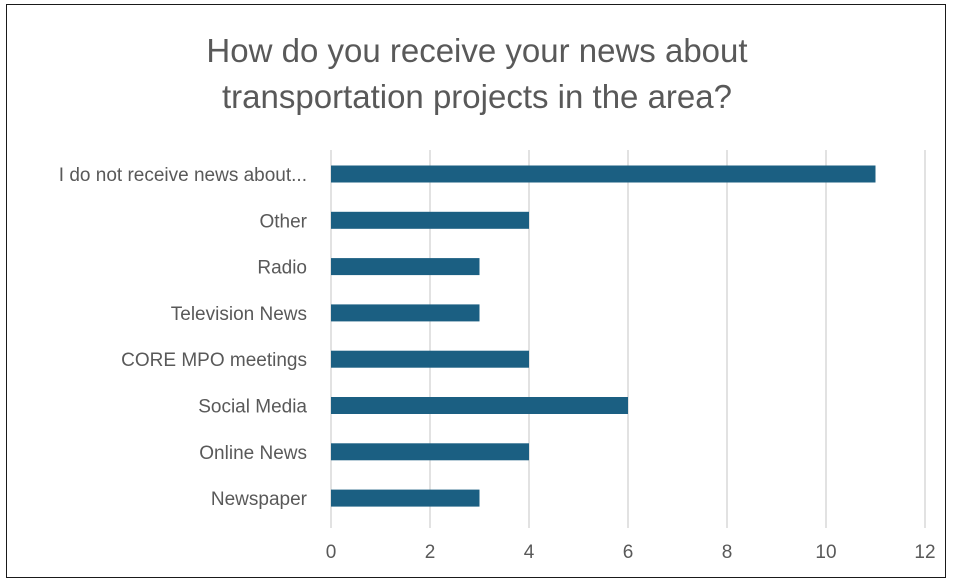 The image size is (954, 580). Describe the element at coordinates (477, 50) in the screenshot. I see `chart-title-line-1: How do you receive your news about` at that location.